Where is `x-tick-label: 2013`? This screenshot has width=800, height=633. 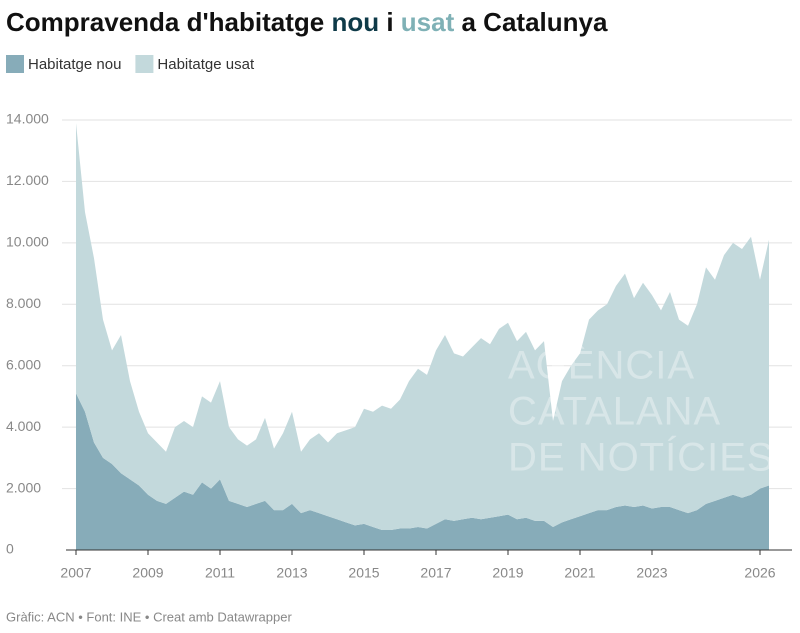 x-tick-label: 2013 is located at coordinates (291, 573).